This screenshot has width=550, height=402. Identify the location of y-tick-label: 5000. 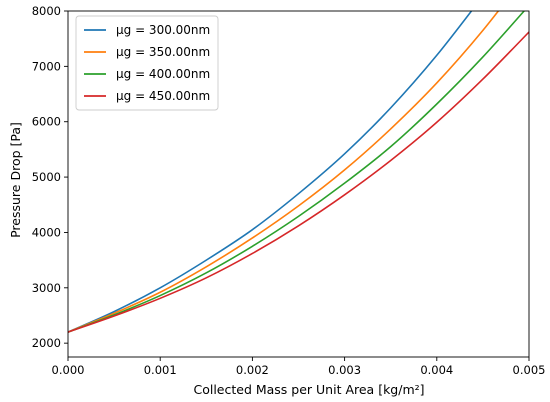
(46, 177).